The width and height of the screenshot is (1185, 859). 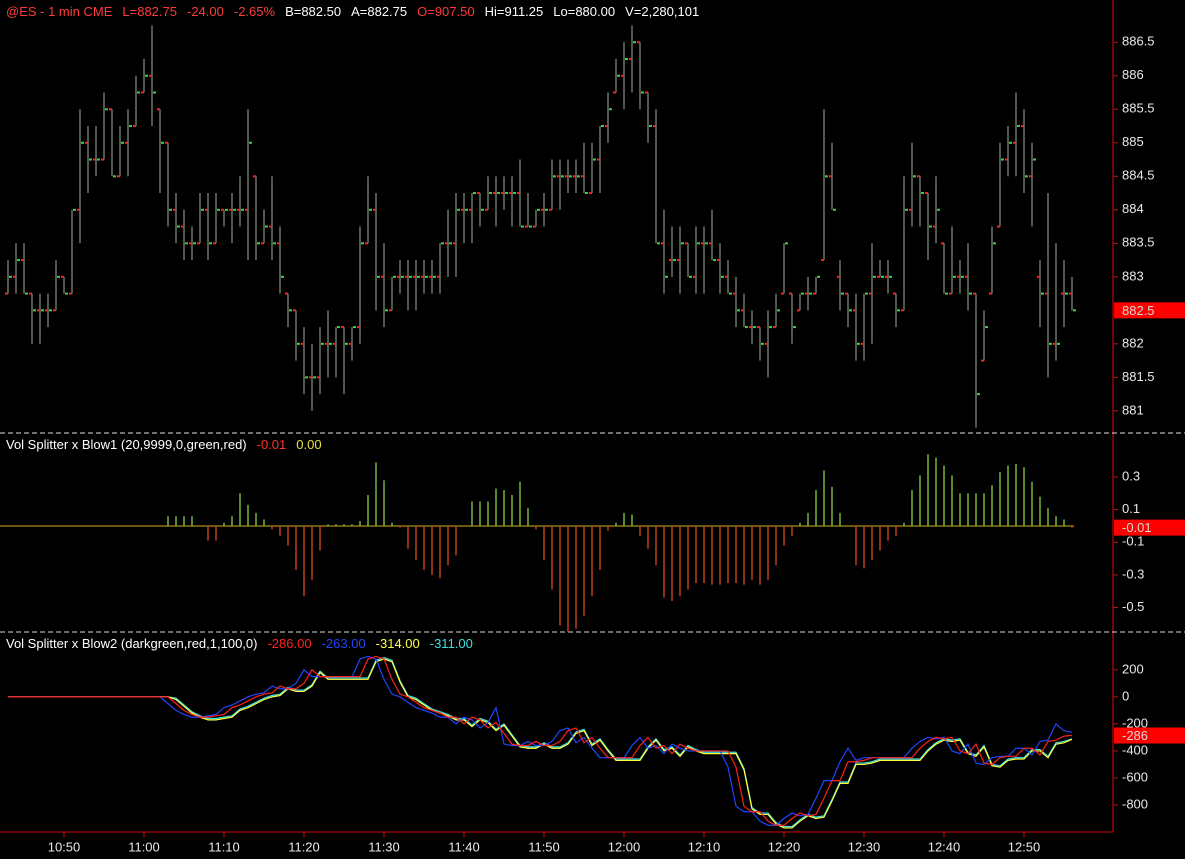 I want to click on y-tick-label: 0, so click(x=1125, y=695).